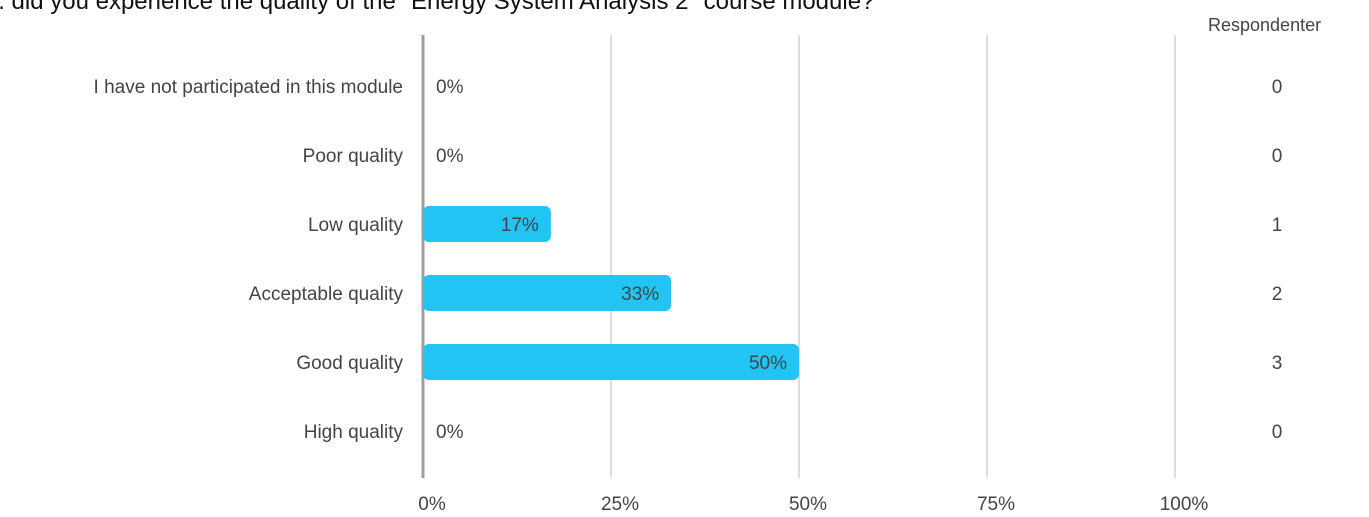  Describe the element at coordinates (808, 504) in the screenshot. I see `x-tick-label: 50%` at that location.